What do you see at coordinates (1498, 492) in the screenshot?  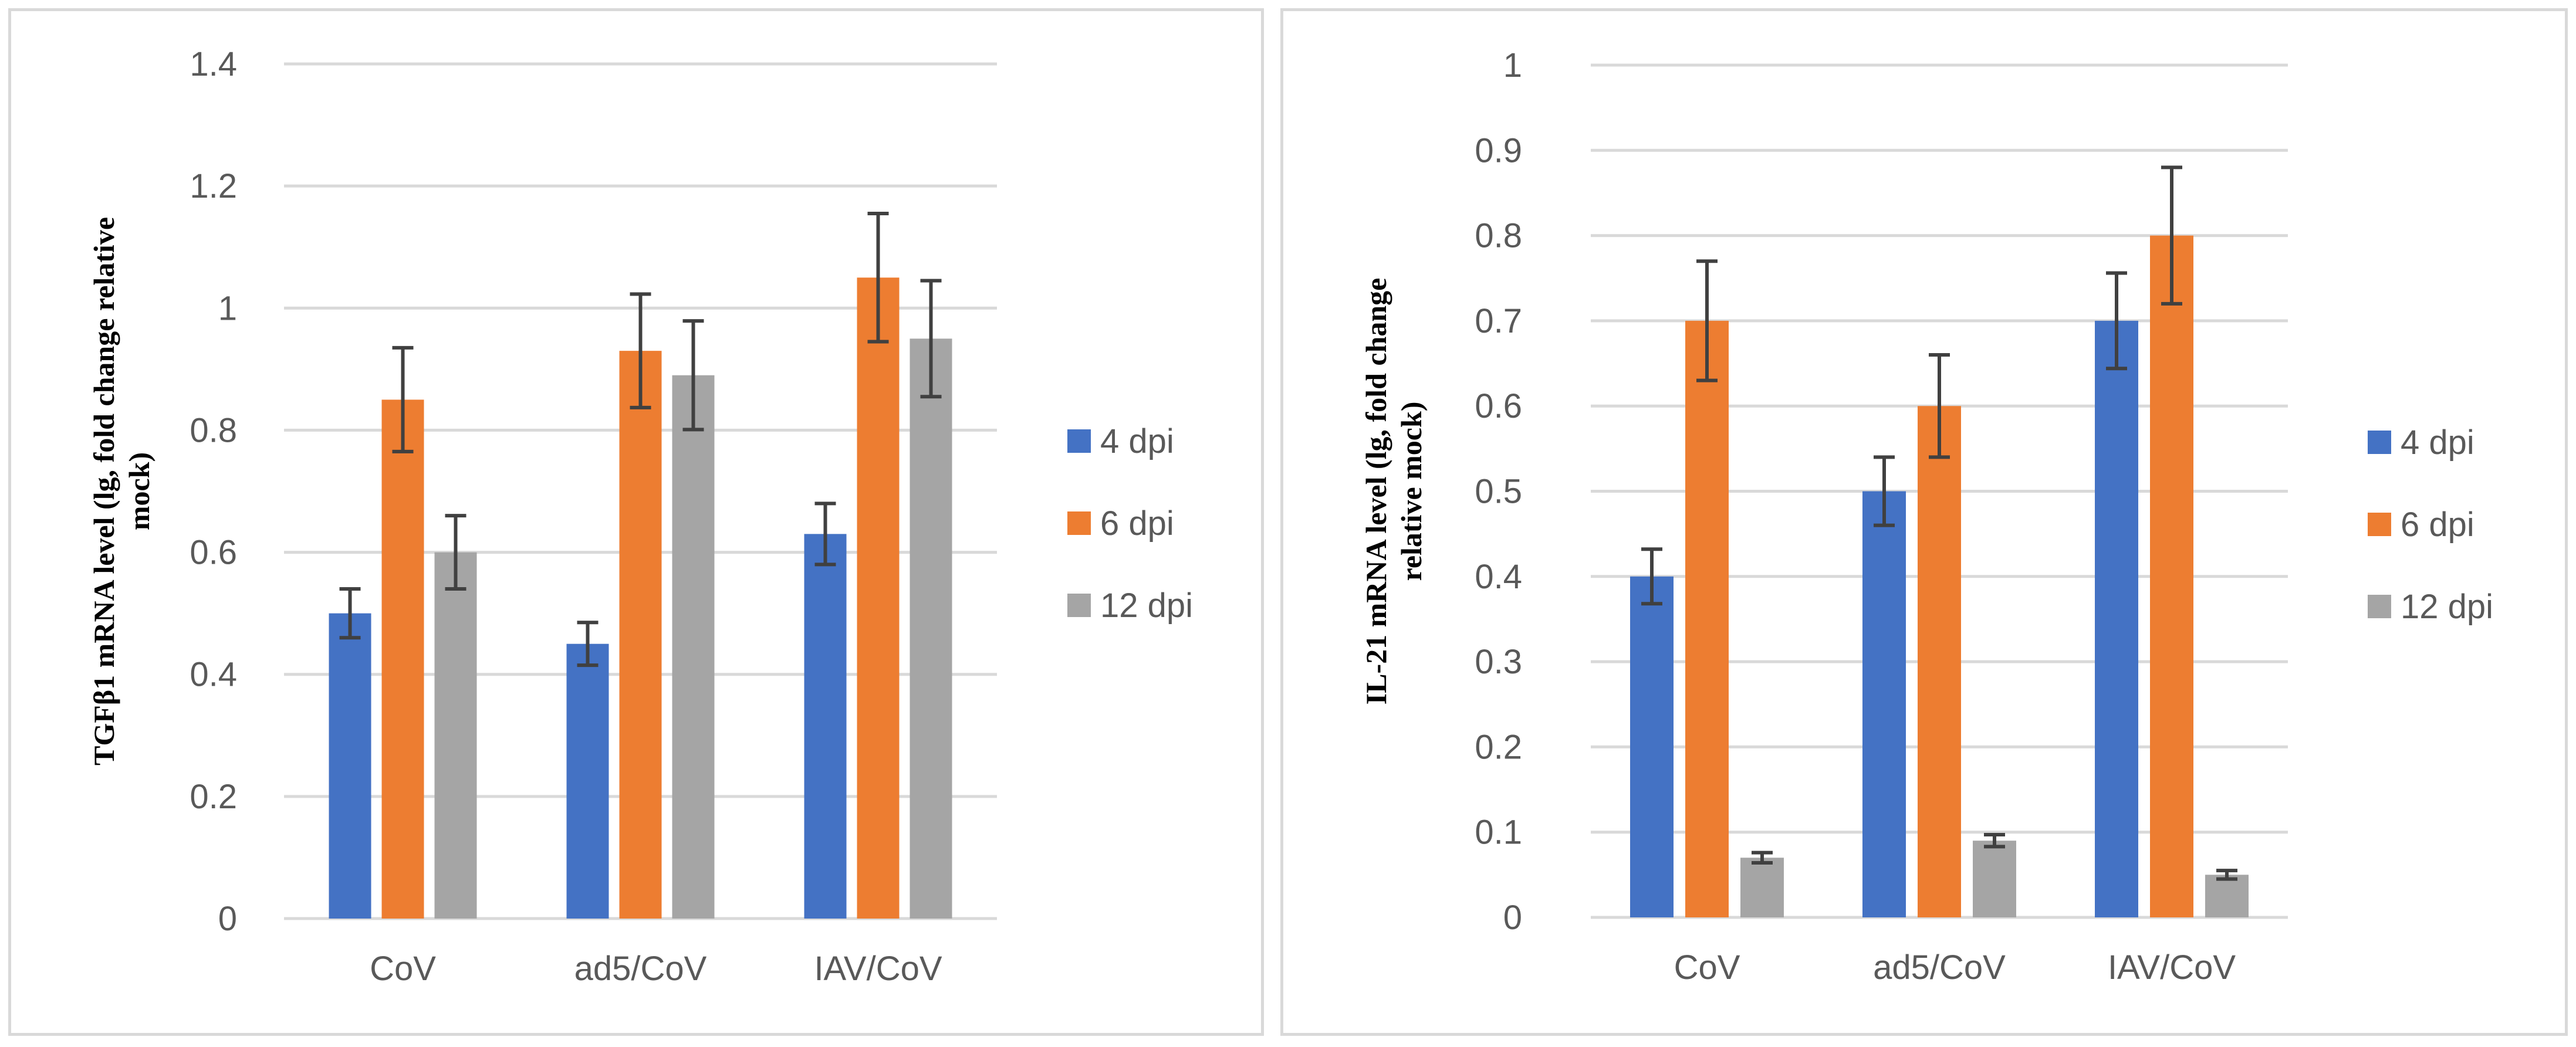 I see `y-tick-label: 0.5` at bounding box center [1498, 492].